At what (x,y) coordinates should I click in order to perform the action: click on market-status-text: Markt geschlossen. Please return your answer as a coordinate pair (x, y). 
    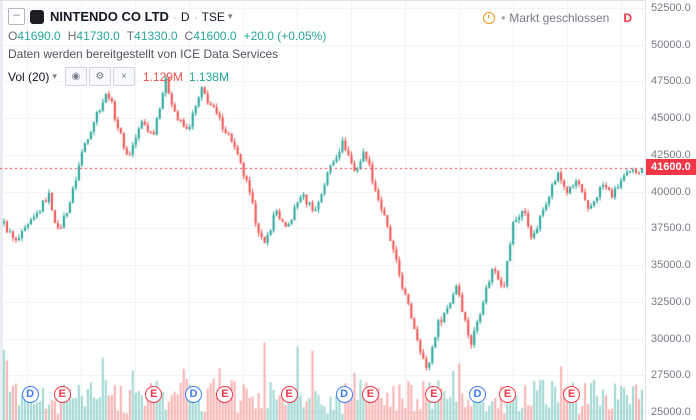
    Looking at the image, I should click on (559, 18).